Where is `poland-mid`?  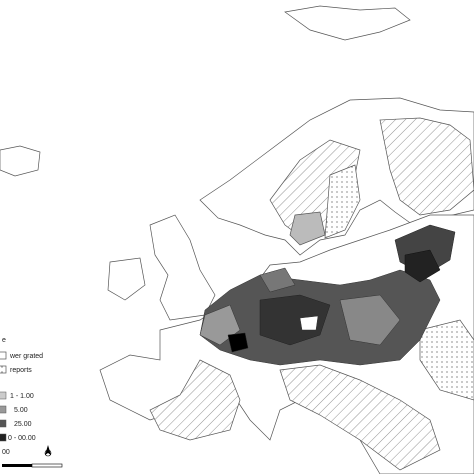 poland-mid is located at coordinates (370, 320).